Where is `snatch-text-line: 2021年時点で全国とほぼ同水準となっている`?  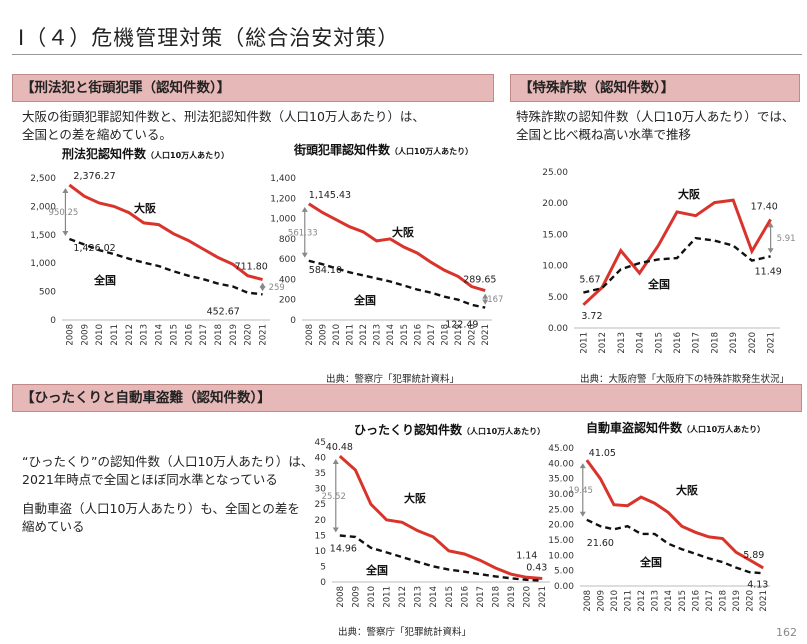
snatch-text-line: 2021年時点で全国とほぼ同水準となっている is located at coordinates (150, 479).